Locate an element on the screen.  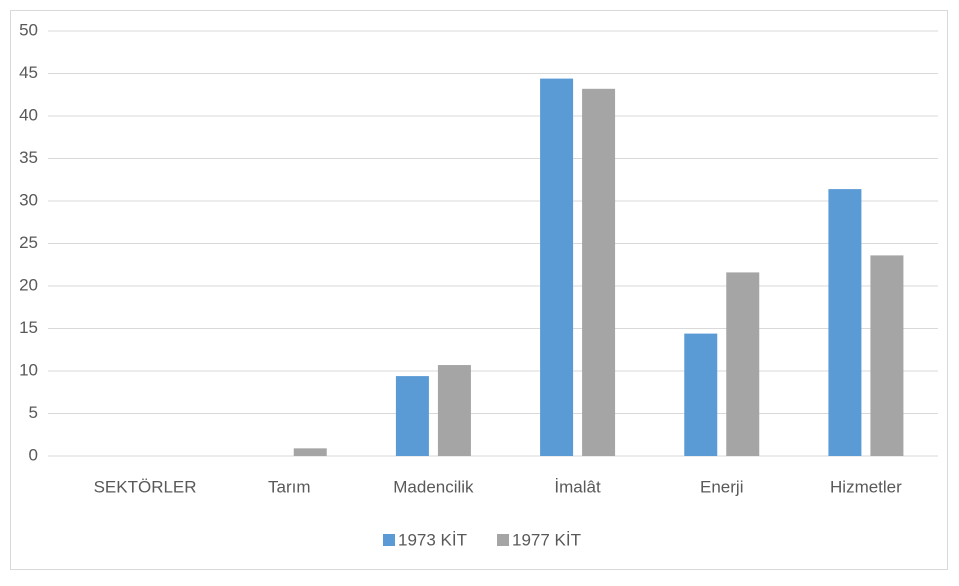
x-tick-label: Enerji is located at coordinates (721, 486).